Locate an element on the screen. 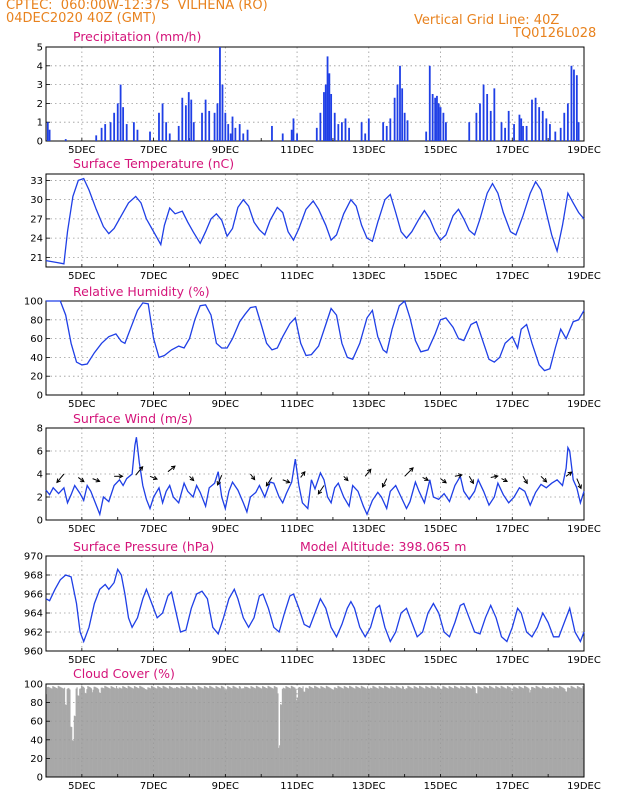  date-tick-label: 13DEC is located at coordinates (369, 276).